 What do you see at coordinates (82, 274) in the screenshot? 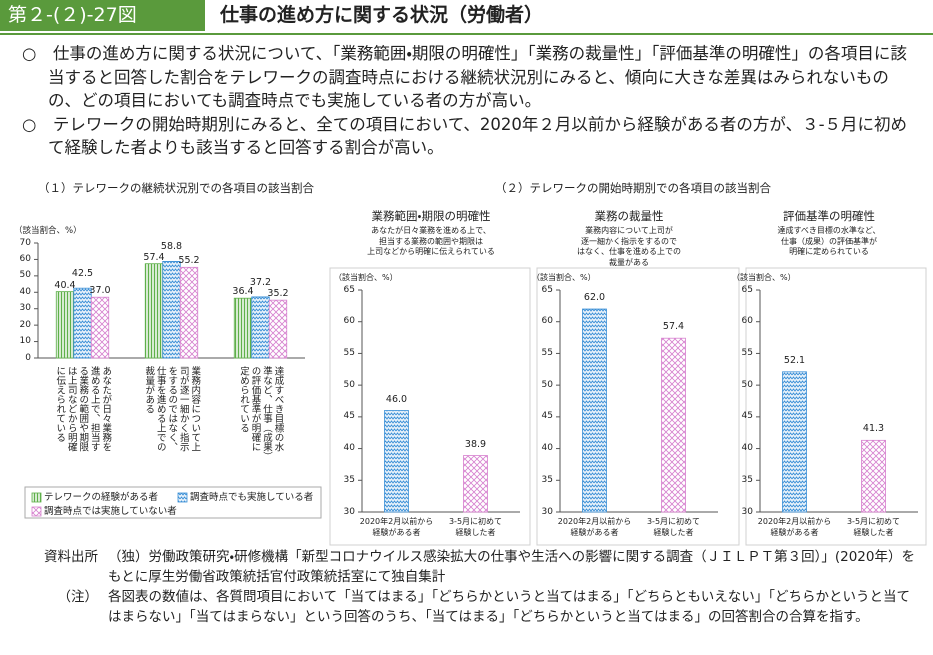
I see `value-label: 42.5` at bounding box center [82, 274].